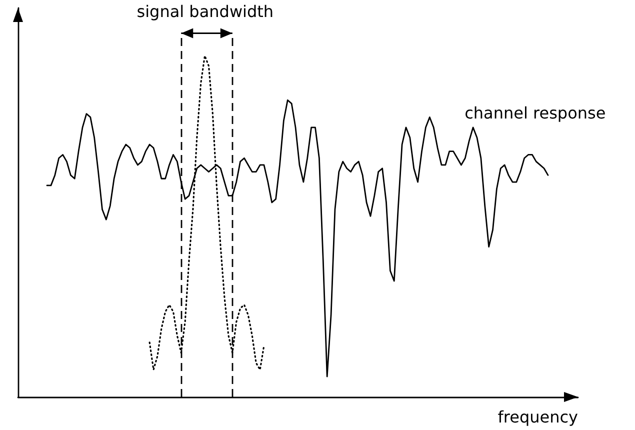 The width and height of the screenshot is (635, 430). What do you see at coordinates (205, 11) in the screenshot?
I see `text: signal bandwidth` at bounding box center [205, 11].